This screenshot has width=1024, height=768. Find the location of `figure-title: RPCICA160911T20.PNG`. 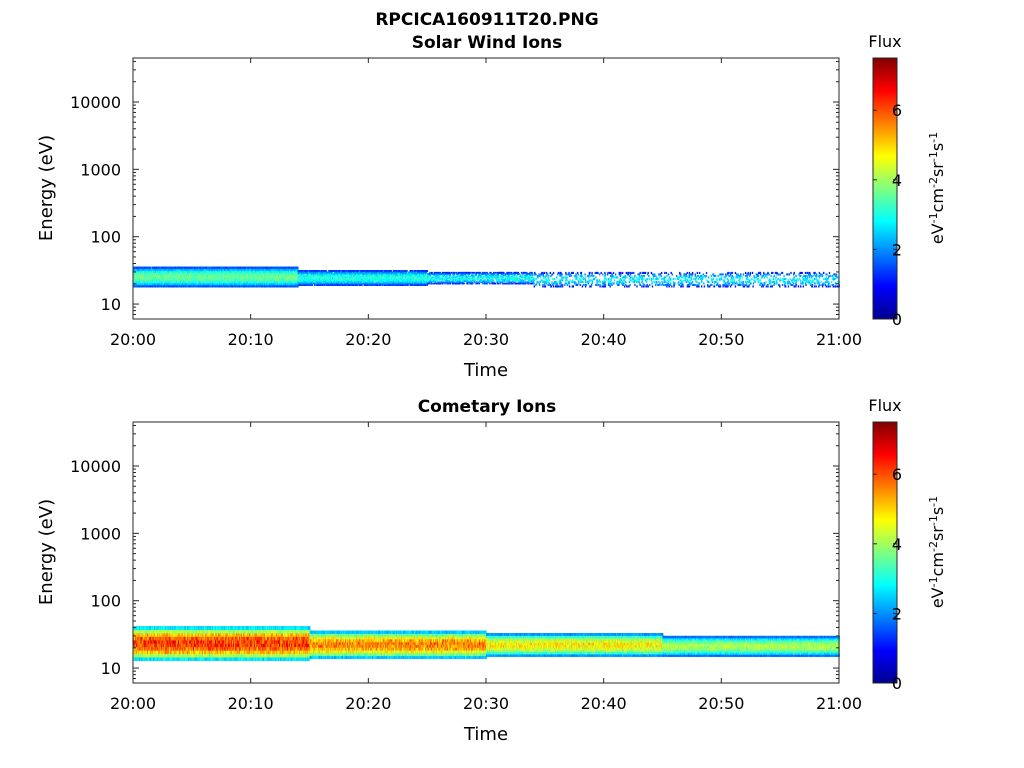

figure-title: RPCICA160911T20.PNG is located at coordinates (486, 20).